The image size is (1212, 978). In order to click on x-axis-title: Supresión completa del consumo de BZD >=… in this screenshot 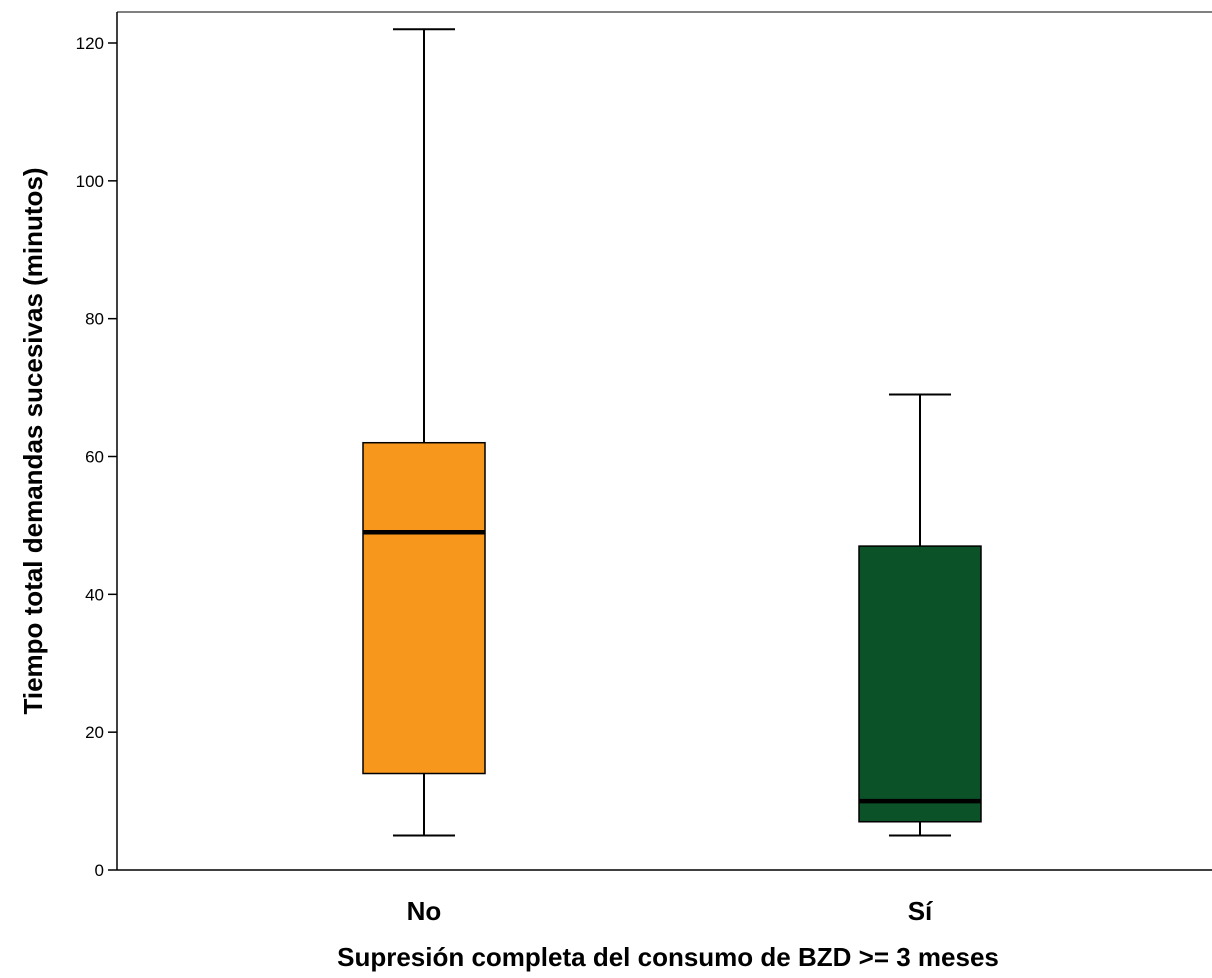, I will do `click(668, 957)`.